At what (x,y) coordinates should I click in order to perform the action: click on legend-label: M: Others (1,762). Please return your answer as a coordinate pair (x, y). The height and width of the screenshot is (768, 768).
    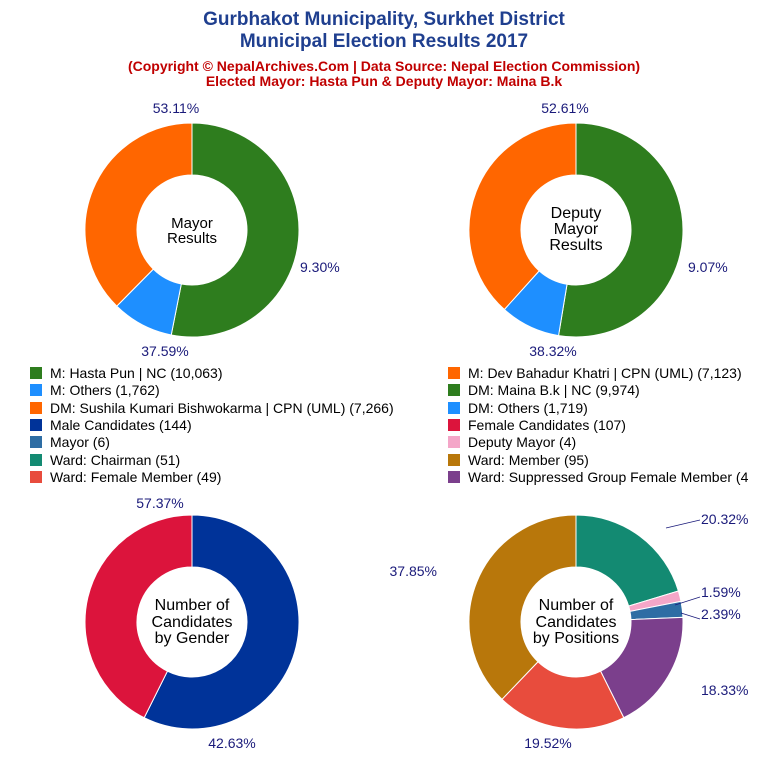
    Looking at the image, I should click on (105, 390).